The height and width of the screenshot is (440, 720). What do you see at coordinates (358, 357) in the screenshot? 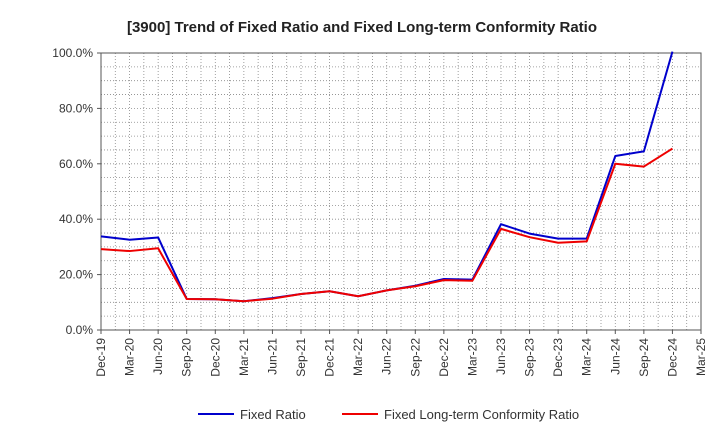
I see `x-tick-label: Mar-22` at bounding box center [358, 357].